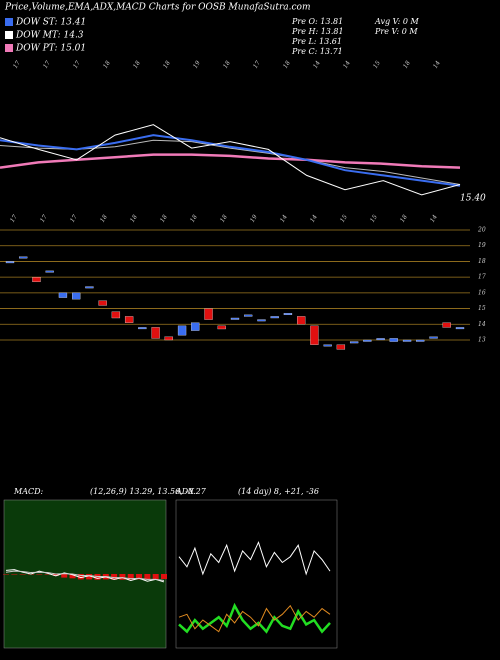 This screenshot has width=500, height=660. Describe the element at coordinates (482, 261) in the screenshot. I see `y-tick-label: 18` at that location.